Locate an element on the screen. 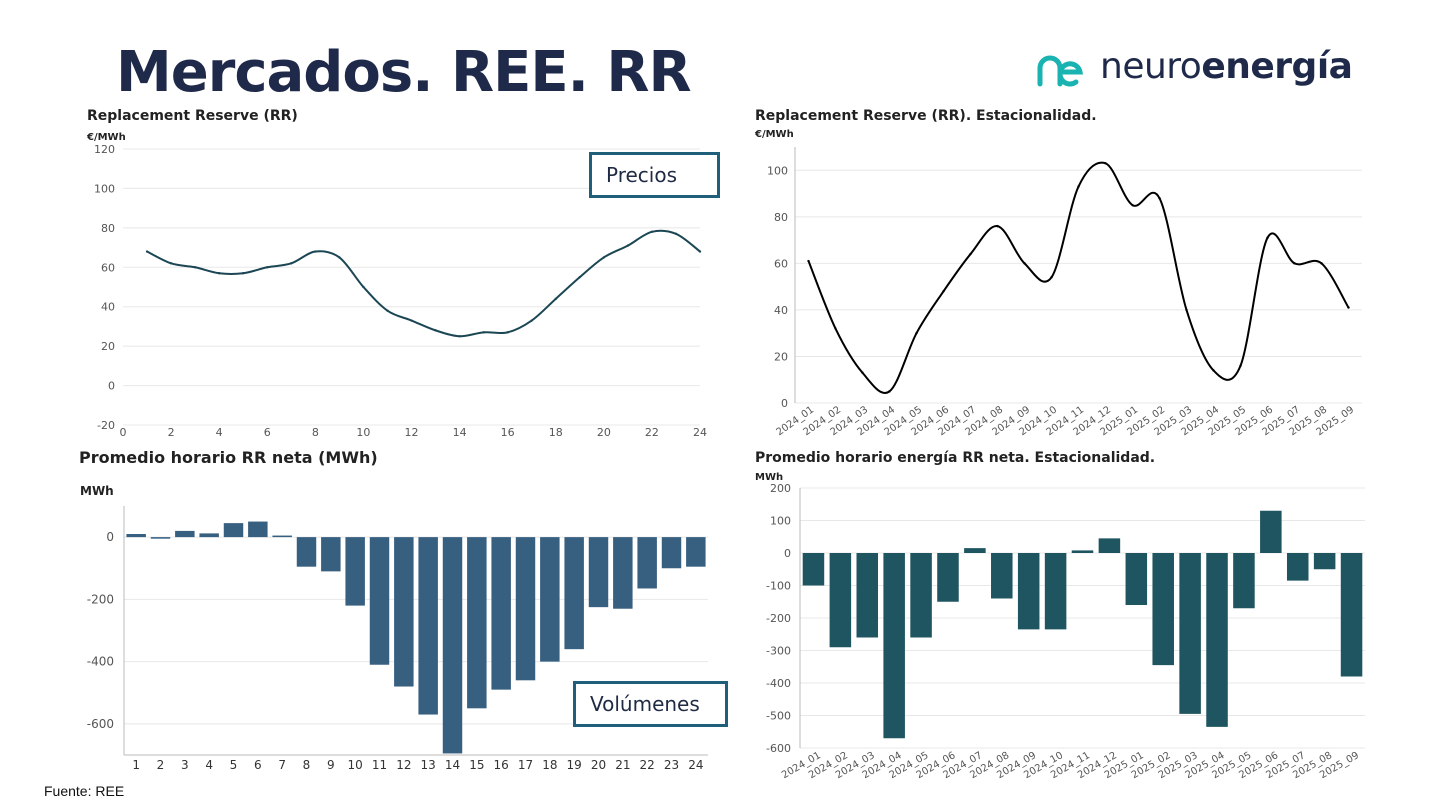 The height and width of the screenshot is (810, 1440). y-tick-label: -20 is located at coordinates (106, 425).